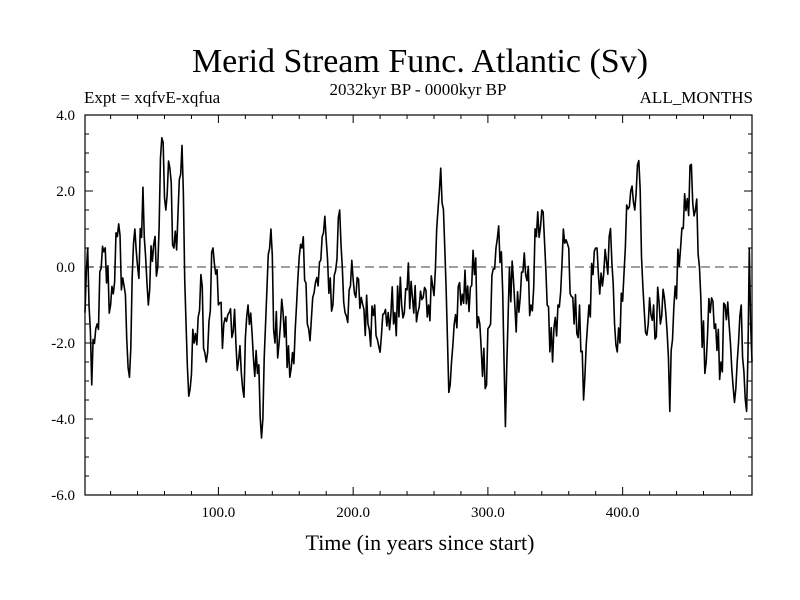 The height and width of the screenshot is (600, 800). I want to click on x-tick-label: 100.0, so click(219, 513).